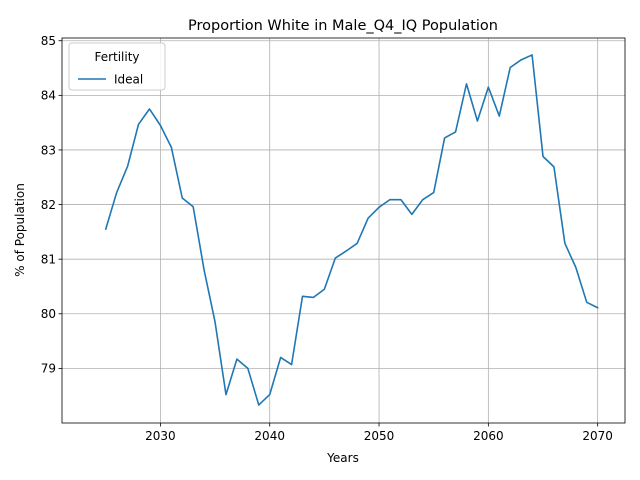  What do you see at coordinates (116, 57) in the screenshot?
I see `legend-title: Fertility` at bounding box center [116, 57].